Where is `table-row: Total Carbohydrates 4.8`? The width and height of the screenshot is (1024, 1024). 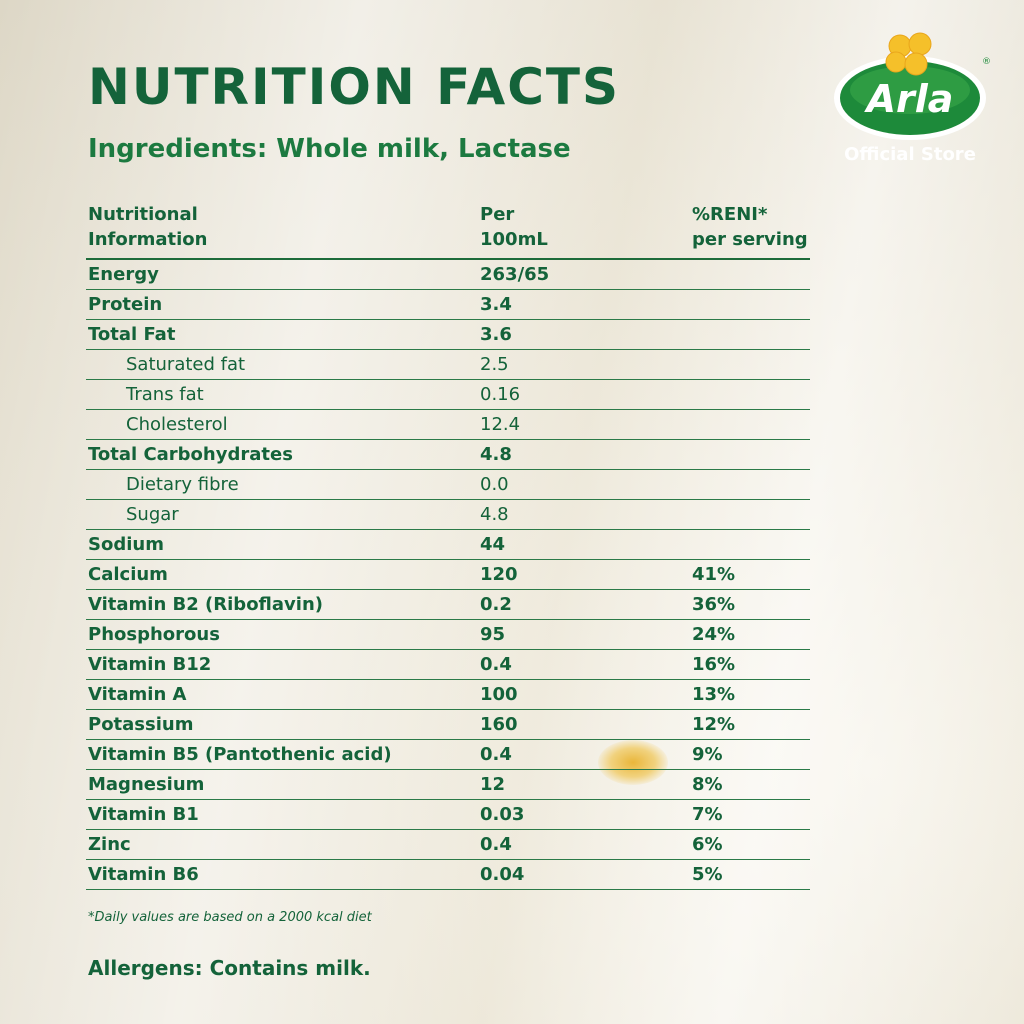
table-row: Total Carbohydrates 4.8 is located at coordinates (448, 454).